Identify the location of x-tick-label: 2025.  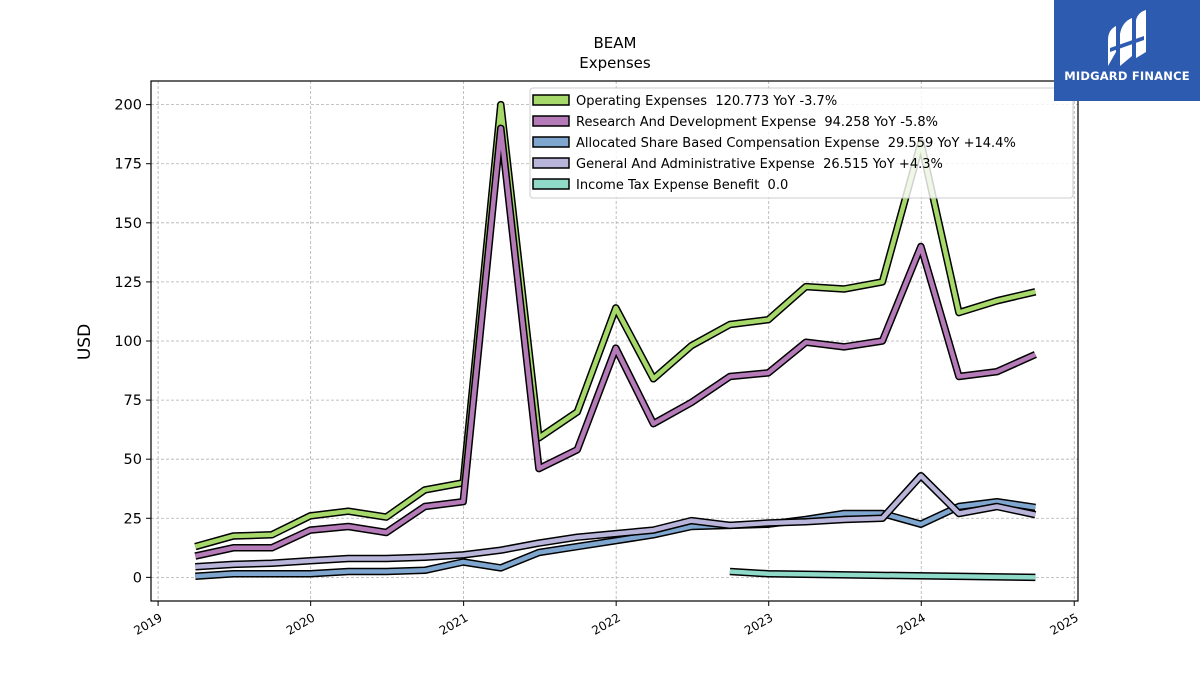
(1063, 623).